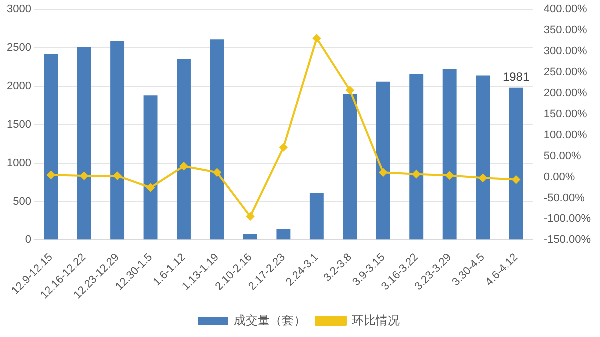 This screenshot has height=337, width=600. What do you see at coordinates (19, 163) in the screenshot?
I see `y-tick-label: 1000` at bounding box center [19, 163].